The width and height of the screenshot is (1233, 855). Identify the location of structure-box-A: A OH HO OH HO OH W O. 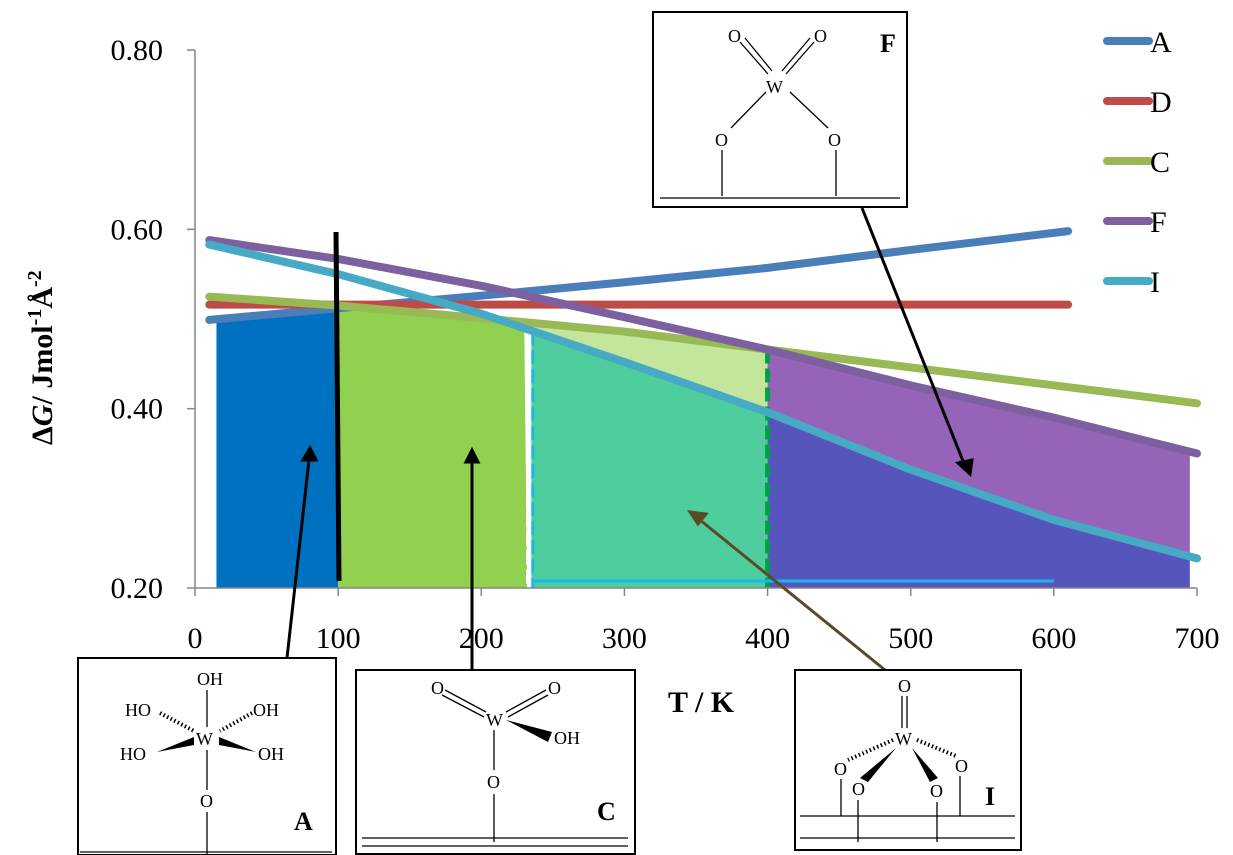
(207, 756).